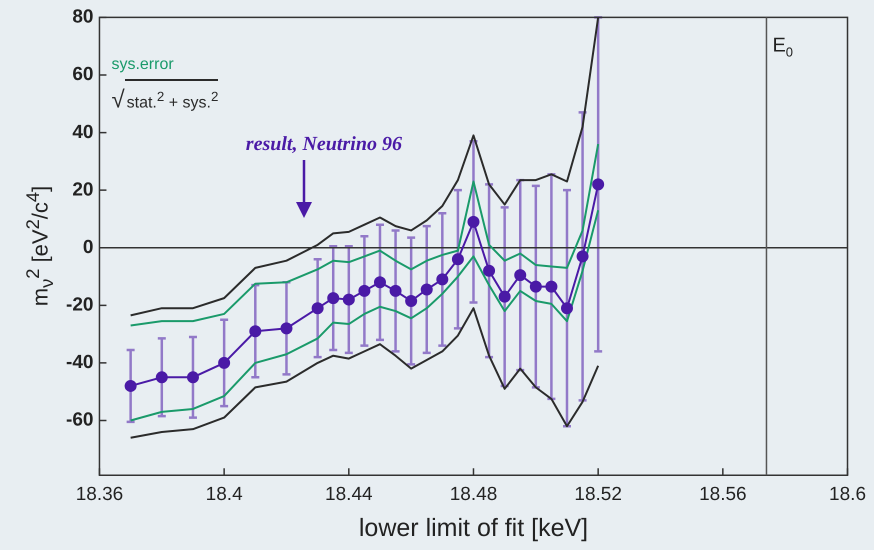 This screenshot has height=550, width=874. What do you see at coordinates (143, 65) in the screenshot?
I see `text: sys.error` at bounding box center [143, 65].